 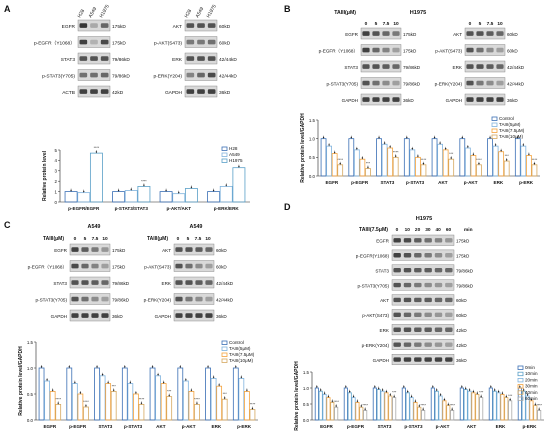 I want to click on blot-row-label: p-ERK(Y204), so click(x=158, y=299).